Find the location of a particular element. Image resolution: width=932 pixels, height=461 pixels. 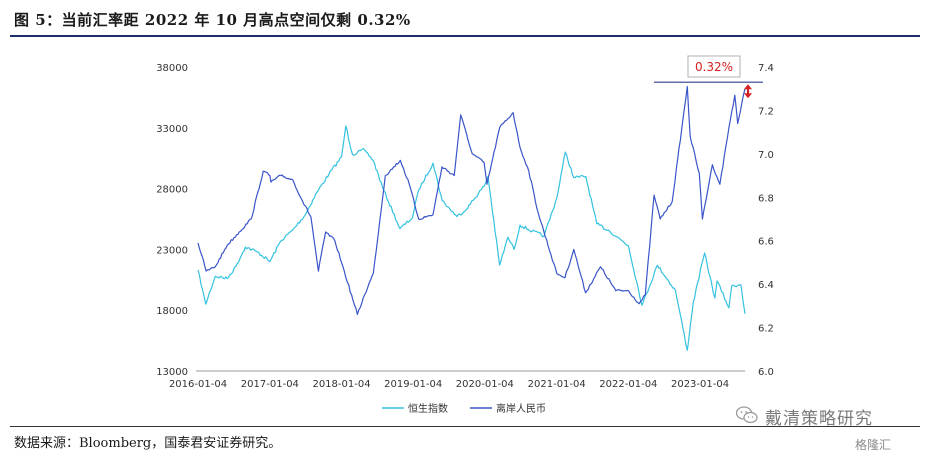

y-right-tick-label: 6.4 is located at coordinates (766, 285).